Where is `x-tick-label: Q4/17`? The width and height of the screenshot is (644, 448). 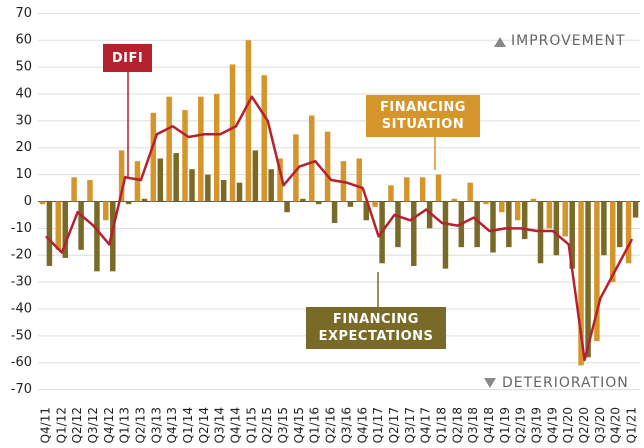
x-tick-label: Q4/17 is located at coordinates (426, 425).